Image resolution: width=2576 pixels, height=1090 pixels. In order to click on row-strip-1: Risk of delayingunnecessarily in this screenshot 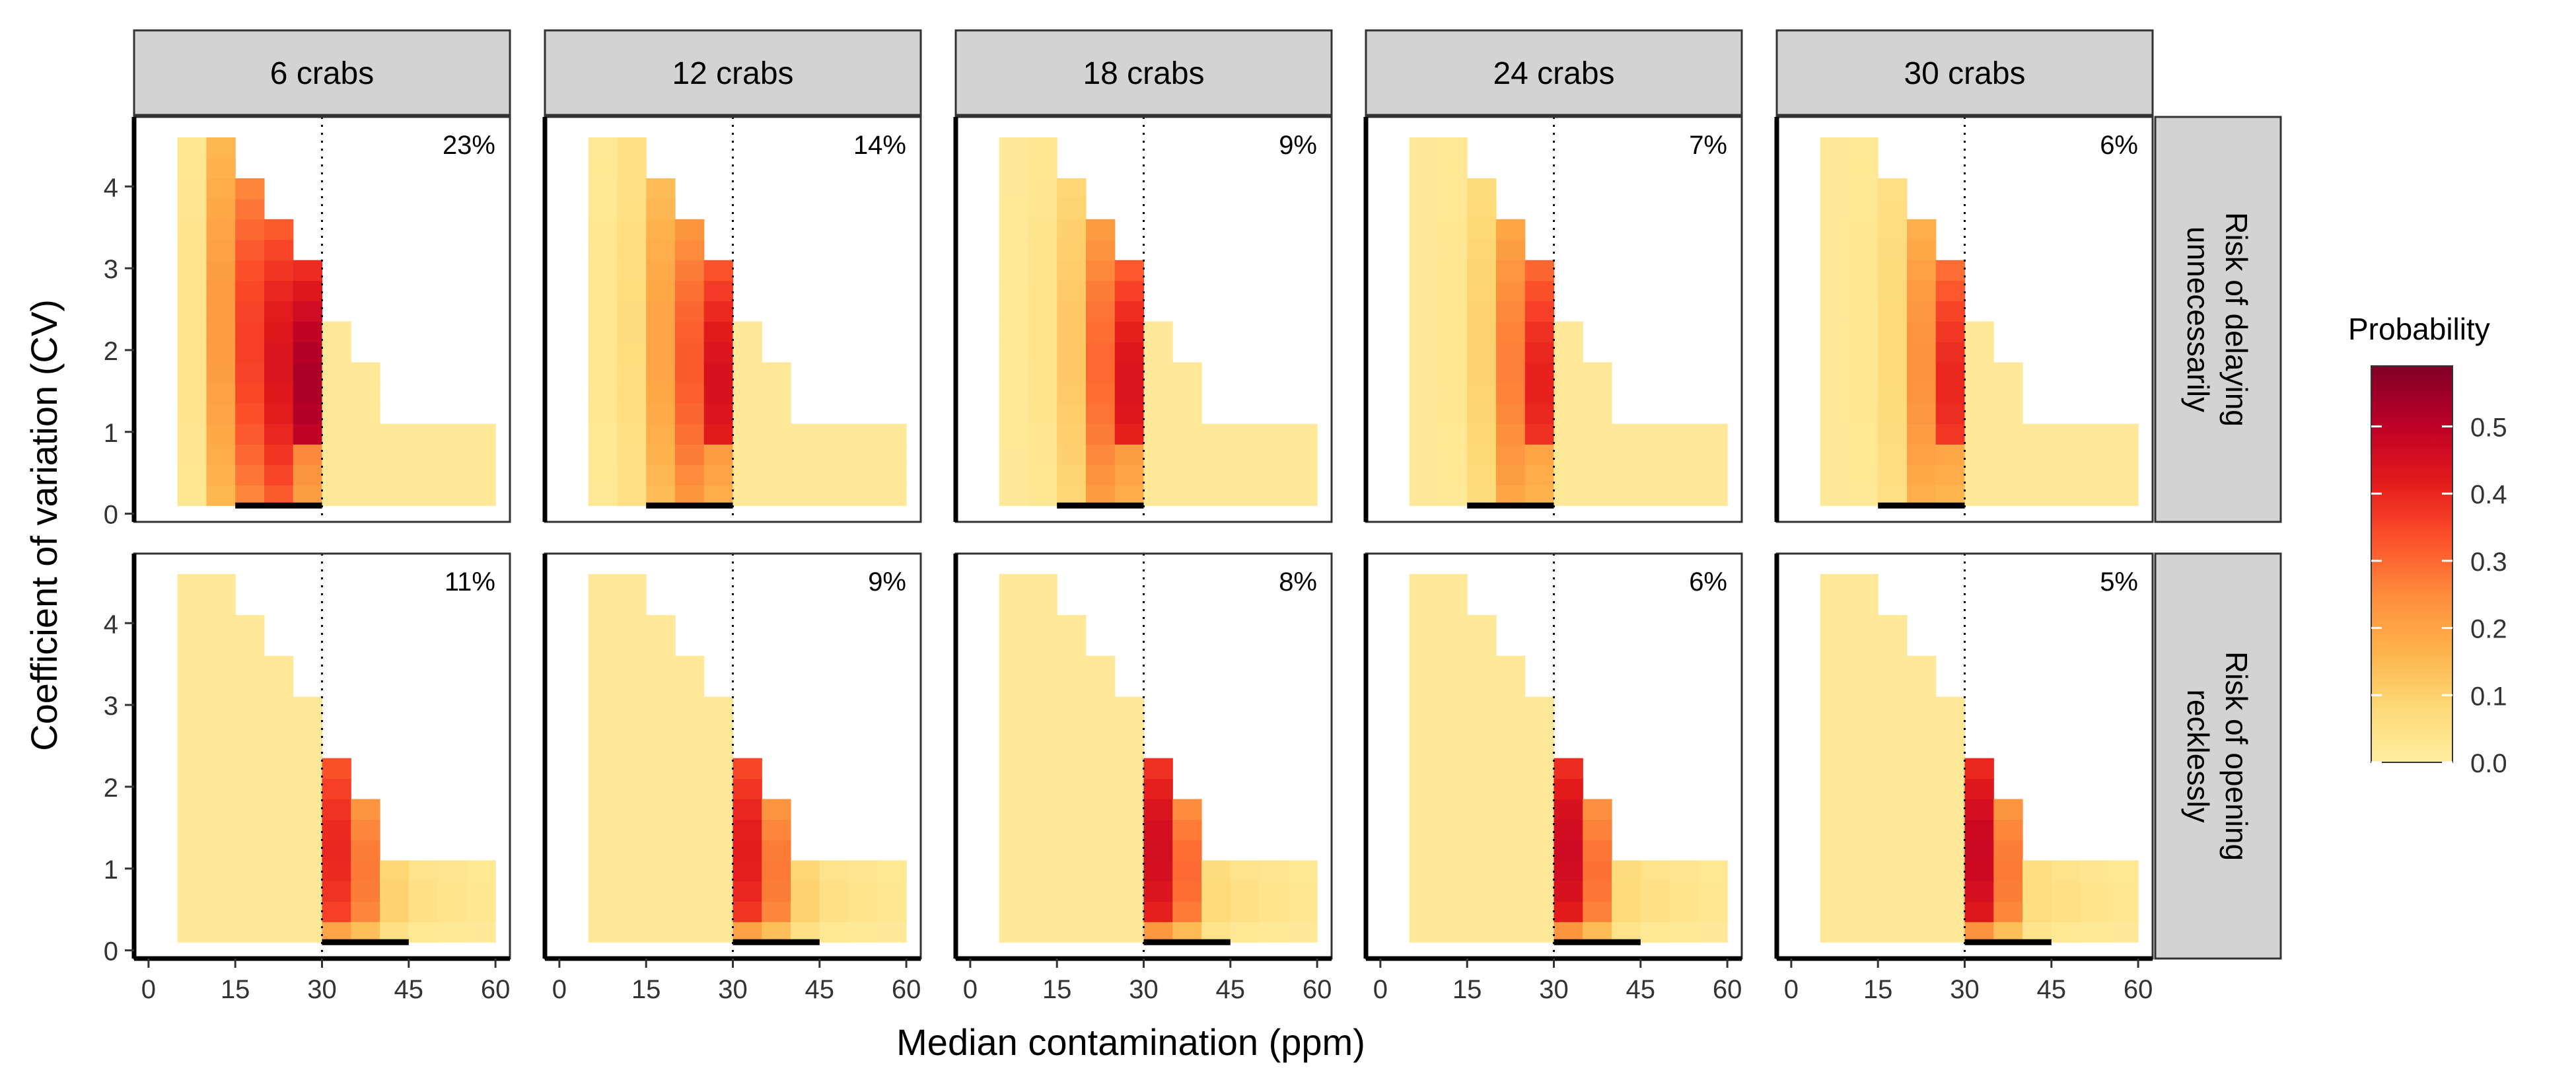, I will do `click(2218, 320)`.